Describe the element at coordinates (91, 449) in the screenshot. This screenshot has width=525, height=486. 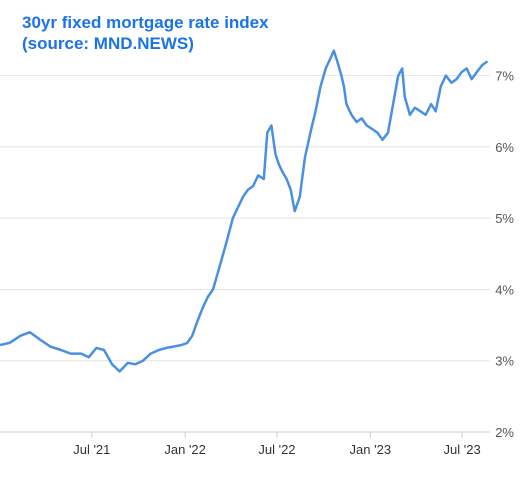
I see `x-tick-label: Jul '21` at that location.